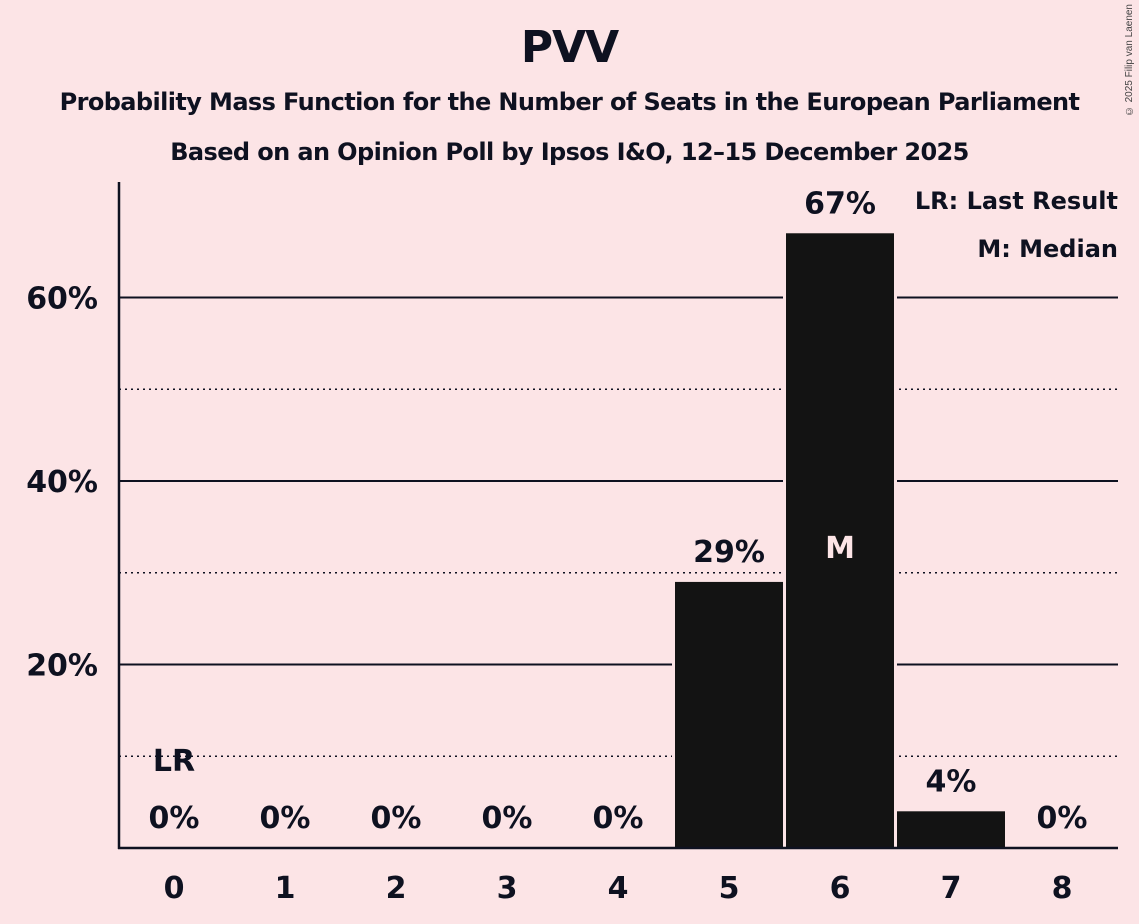  Describe the element at coordinates (285, 888) in the screenshot. I see `x-tick-label: 1` at that location.